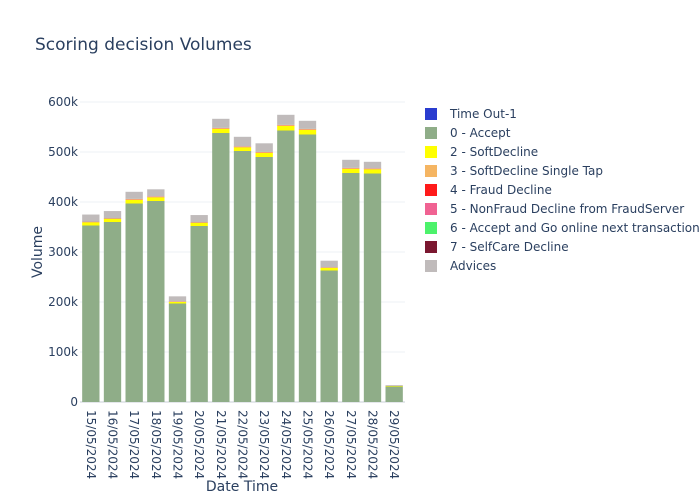 This screenshot has height=500, width=700. What do you see at coordinates (468, 133) in the screenshot?
I see `legend-item: 0 - Accept` at bounding box center [468, 133].